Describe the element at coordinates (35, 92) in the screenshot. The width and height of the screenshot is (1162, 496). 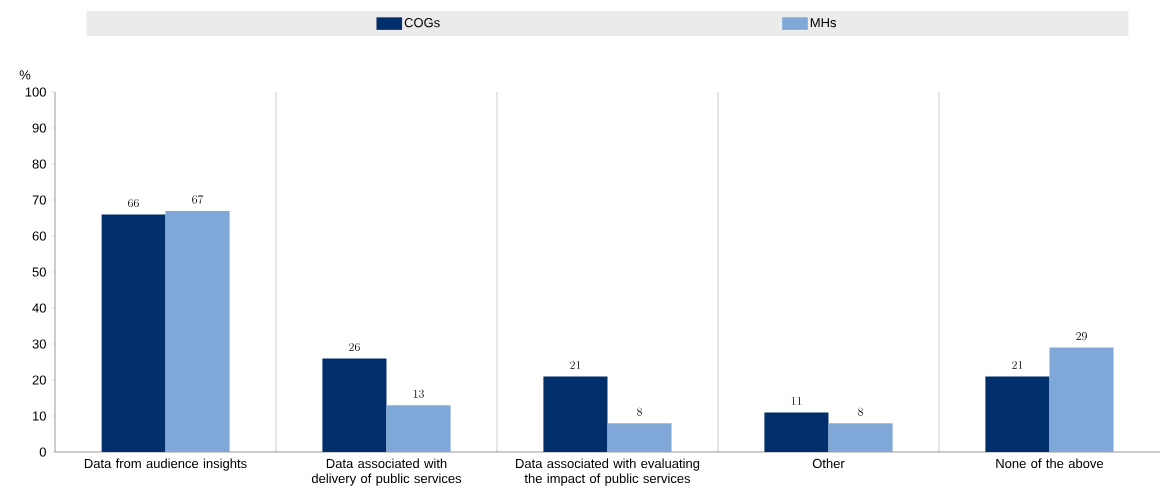
I see `y-tick-label: 100` at that location.